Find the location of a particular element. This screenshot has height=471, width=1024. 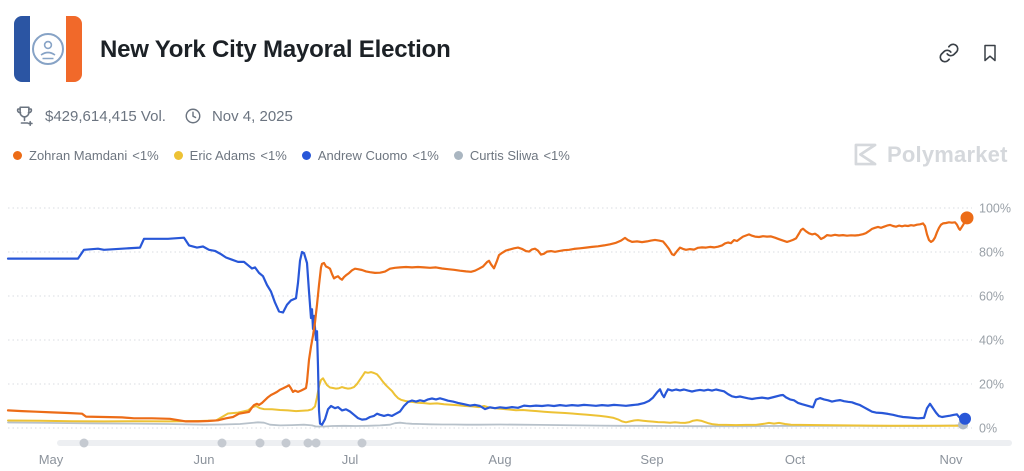

mamdani-end-dot is located at coordinates (967, 218).